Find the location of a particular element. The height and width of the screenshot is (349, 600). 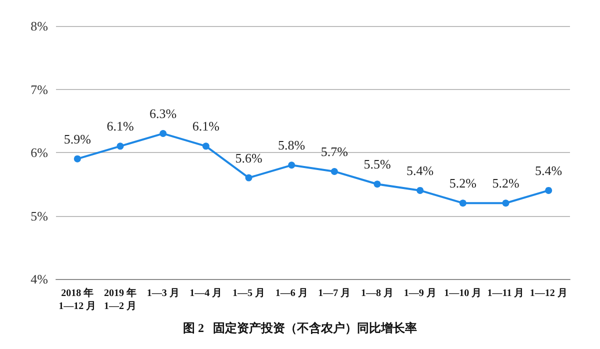

data-label: 6.3% is located at coordinates (163, 114).